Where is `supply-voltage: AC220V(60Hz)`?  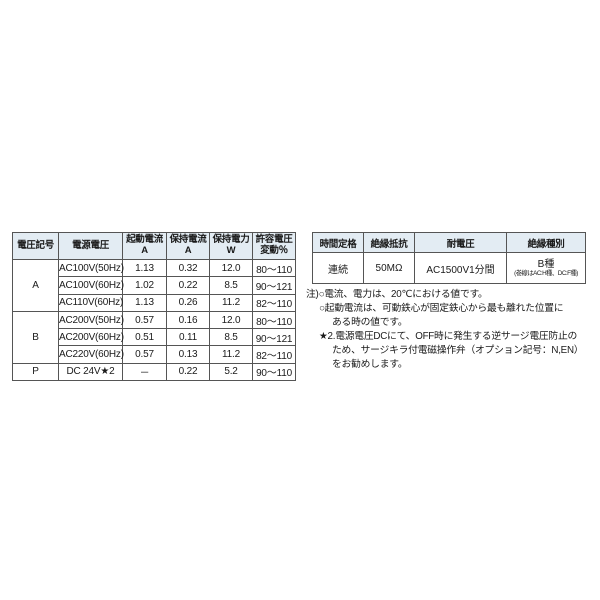 supply-voltage: AC220V(60Hz) is located at coordinates (91, 354).